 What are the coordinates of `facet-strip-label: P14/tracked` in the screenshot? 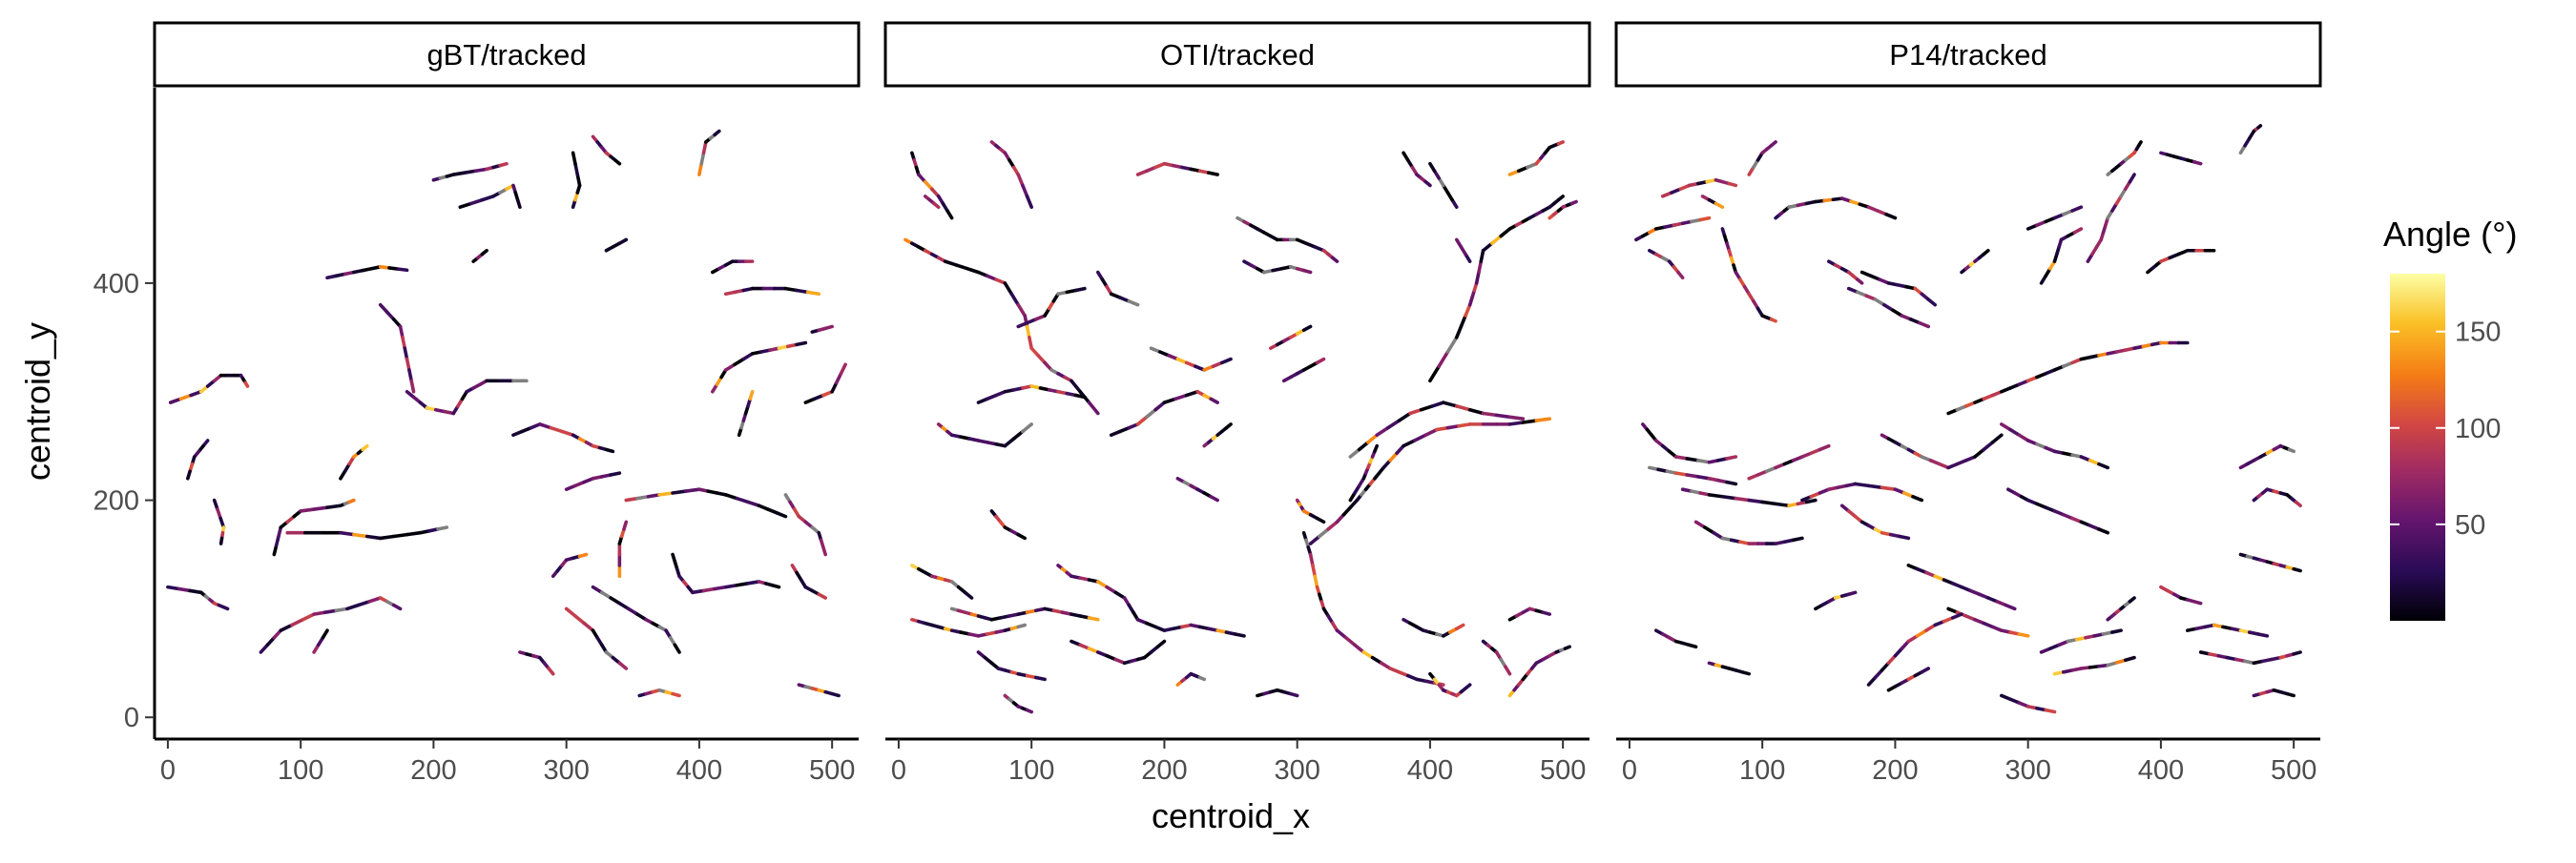 It's located at (1967, 55).